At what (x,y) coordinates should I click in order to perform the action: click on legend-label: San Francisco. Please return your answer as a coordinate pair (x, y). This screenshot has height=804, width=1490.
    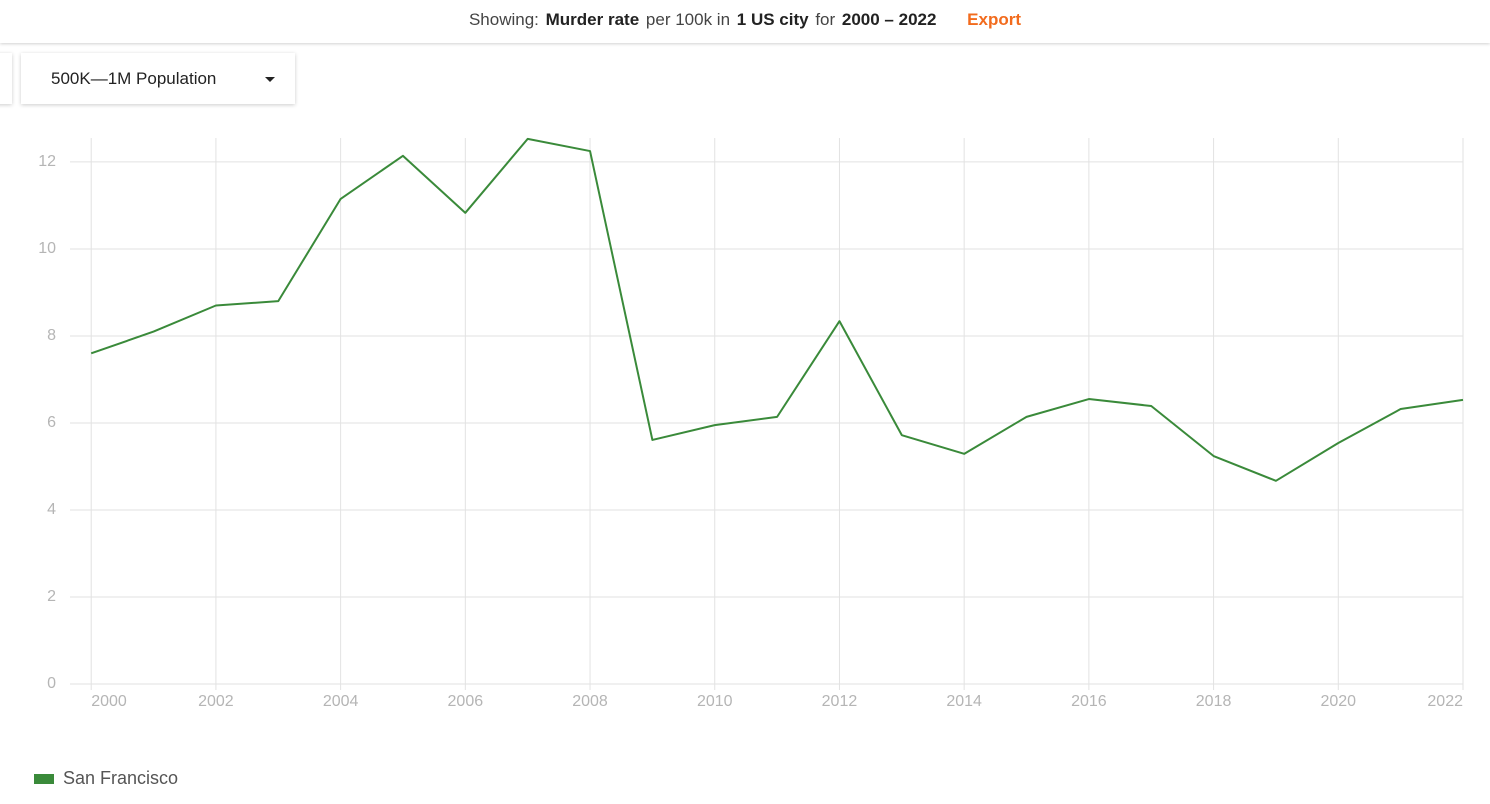
    Looking at the image, I should click on (120, 778).